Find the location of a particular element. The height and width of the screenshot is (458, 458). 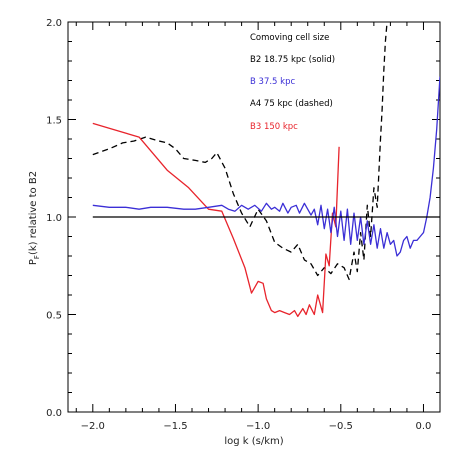

legend-entry-b3: B3 150 kpc is located at coordinates (274, 127).